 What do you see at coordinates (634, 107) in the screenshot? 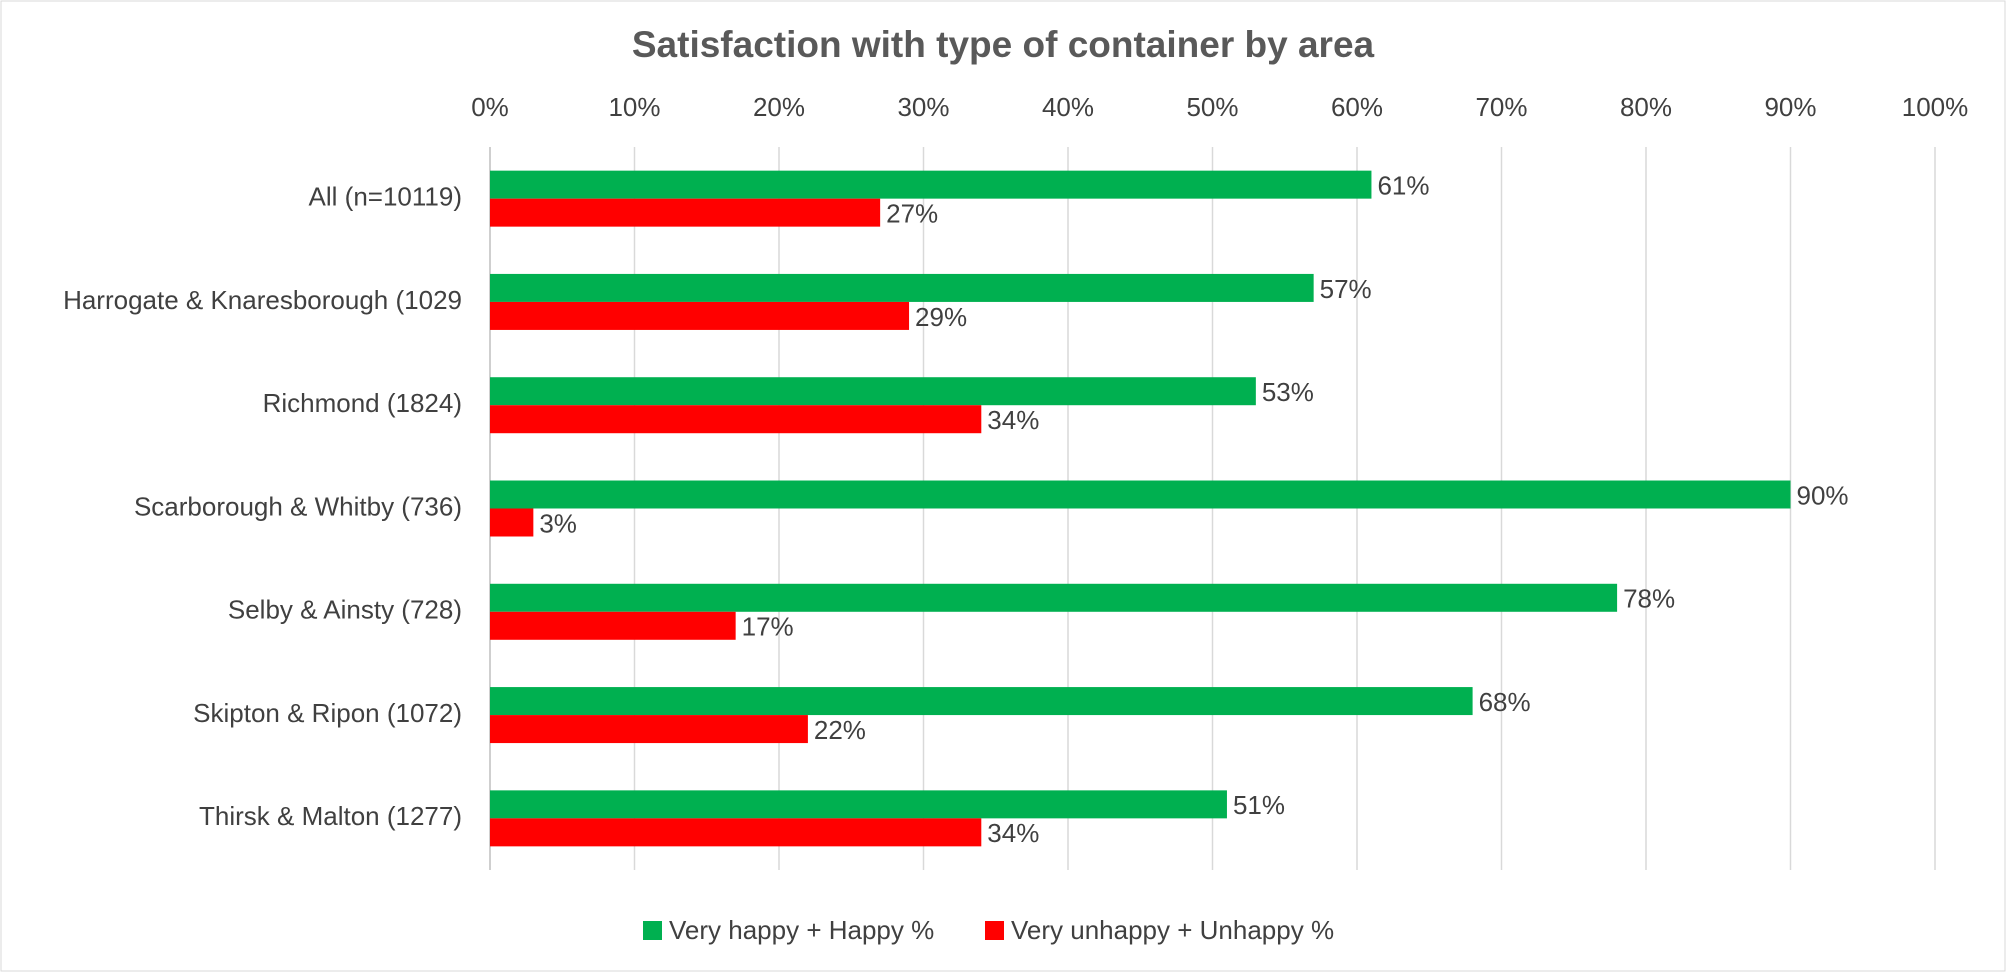
I see `x-tick-label: 10%` at bounding box center [634, 107].